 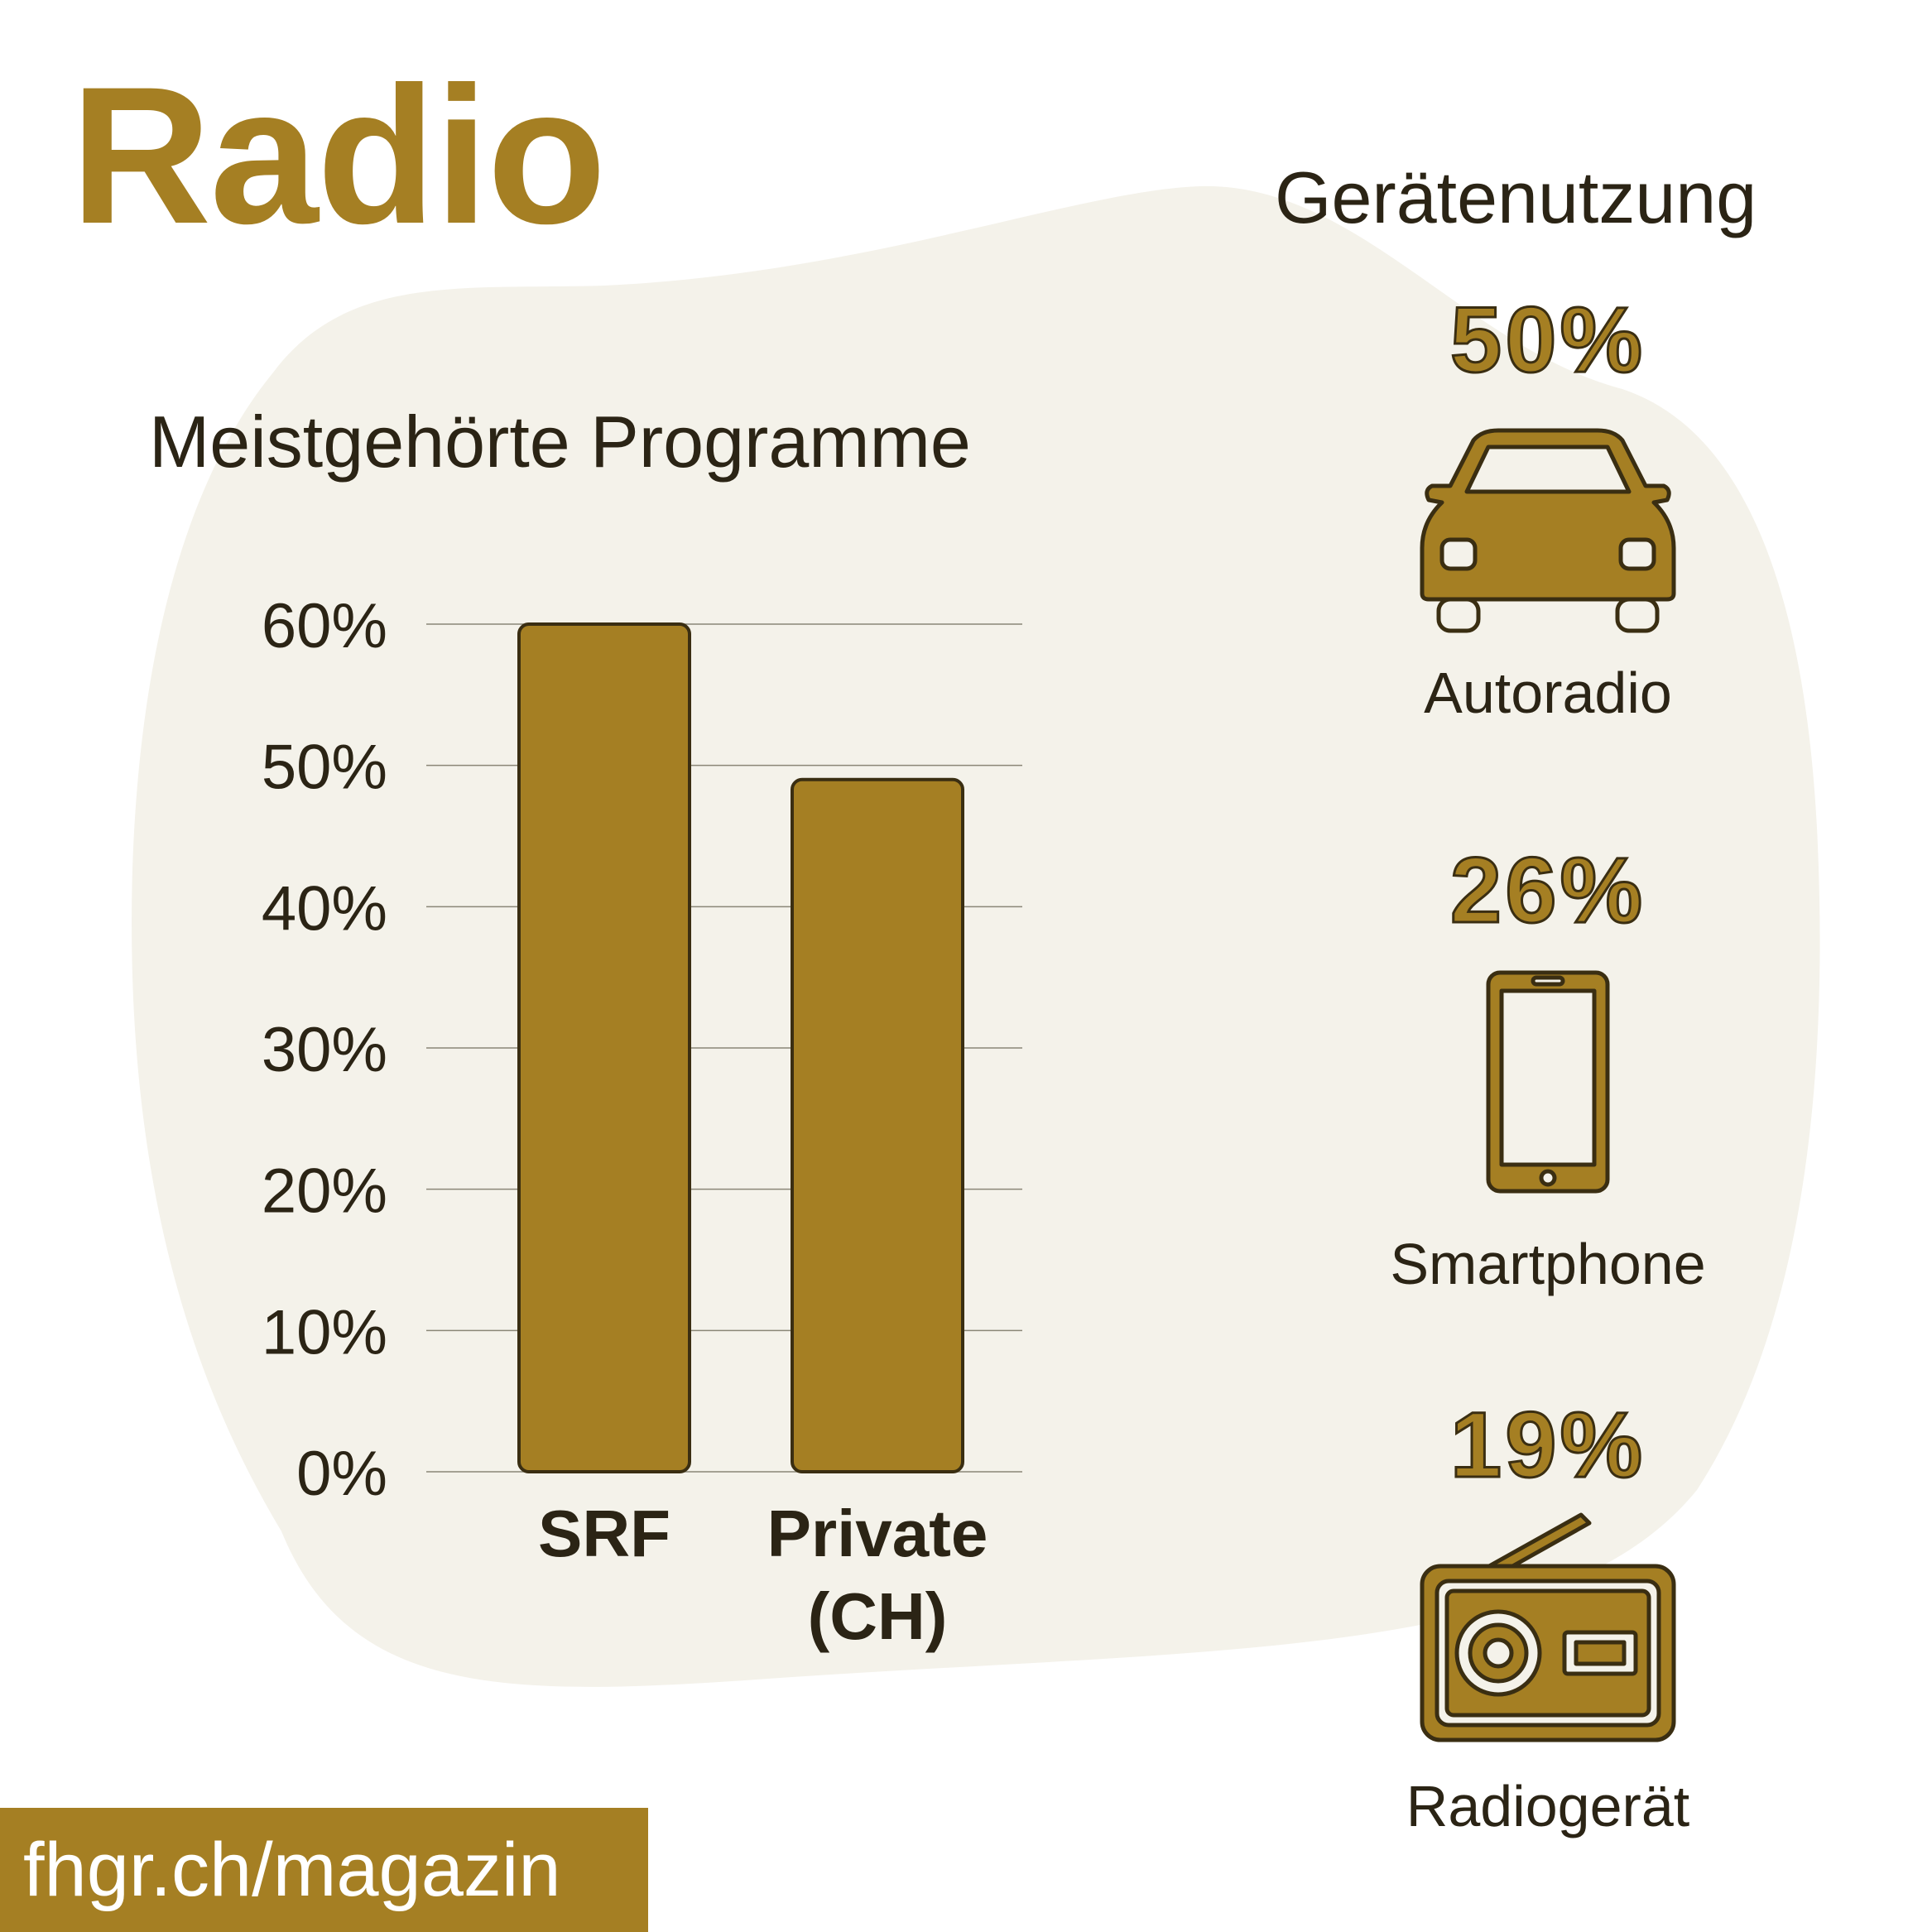 I want to click on y-tick-label: 60%, so click(x=324, y=626).